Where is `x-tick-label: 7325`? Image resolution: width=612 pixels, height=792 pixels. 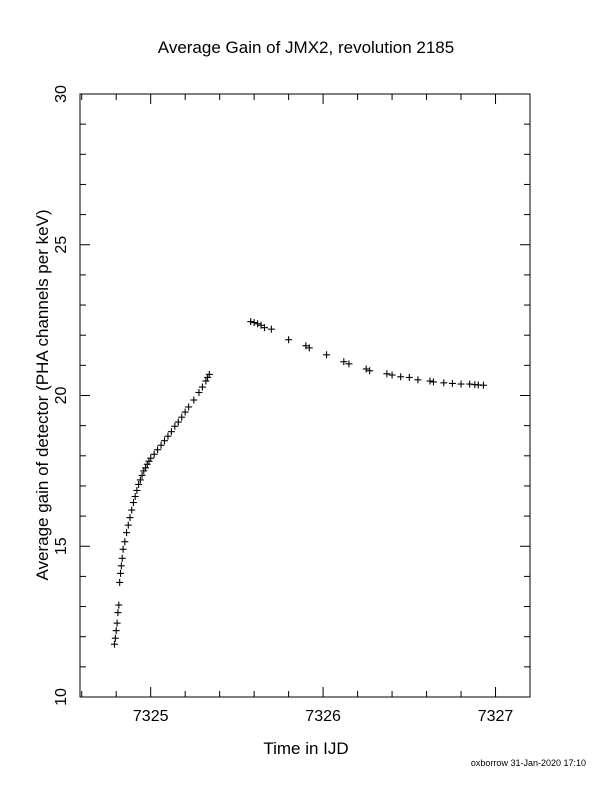 x-tick-label: 7325 is located at coordinates (151, 716).